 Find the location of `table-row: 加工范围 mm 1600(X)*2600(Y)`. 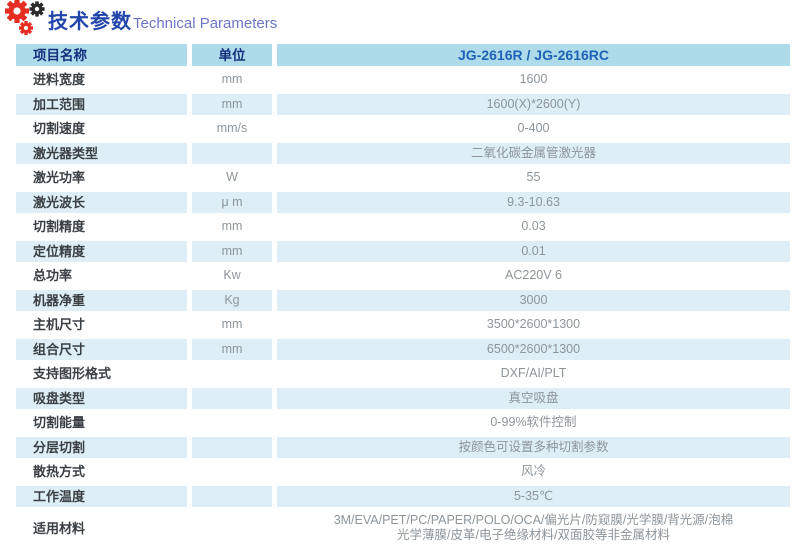

table-row: 加工范围 mm 1600(X)*2600(Y) is located at coordinates (403, 104).